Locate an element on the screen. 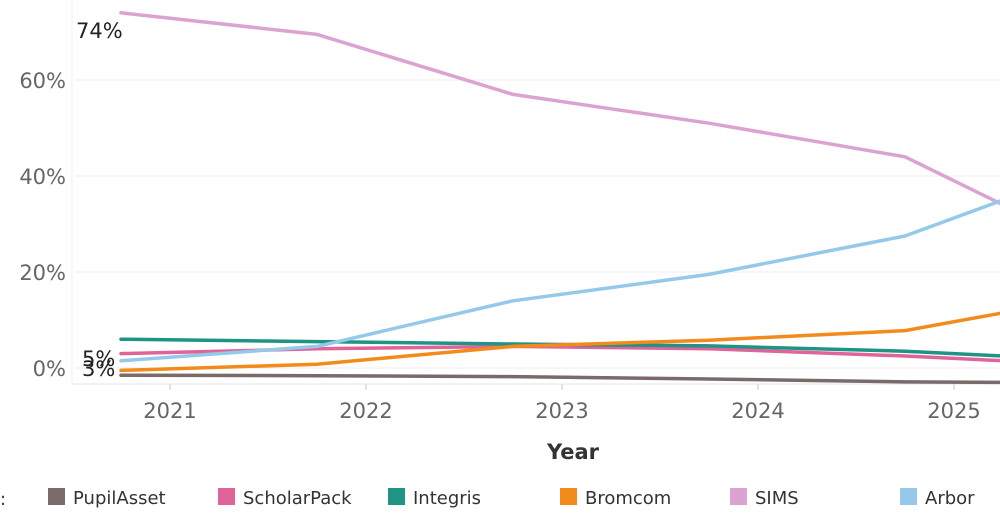 This screenshot has width=1000, height=525. legend-item-integris: Integris is located at coordinates (434, 498).